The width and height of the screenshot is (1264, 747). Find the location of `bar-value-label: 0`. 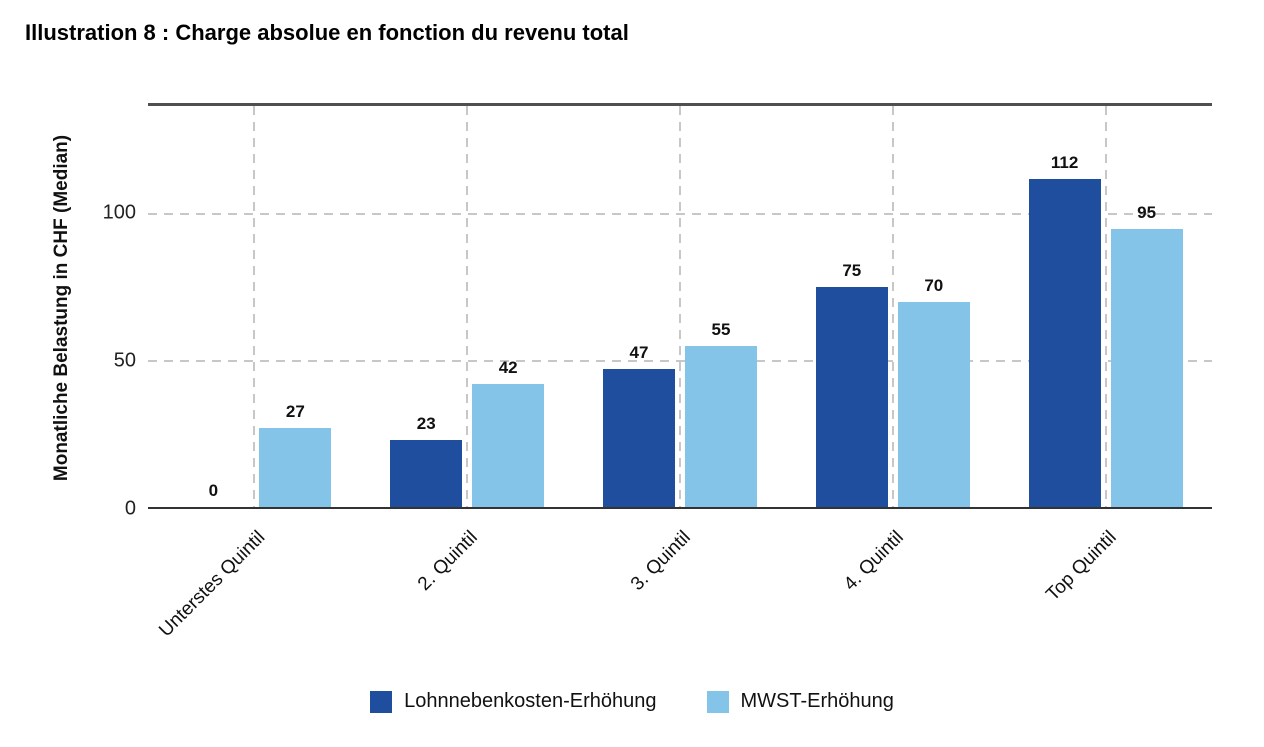

bar-value-label: 0 is located at coordinates (213, 490).